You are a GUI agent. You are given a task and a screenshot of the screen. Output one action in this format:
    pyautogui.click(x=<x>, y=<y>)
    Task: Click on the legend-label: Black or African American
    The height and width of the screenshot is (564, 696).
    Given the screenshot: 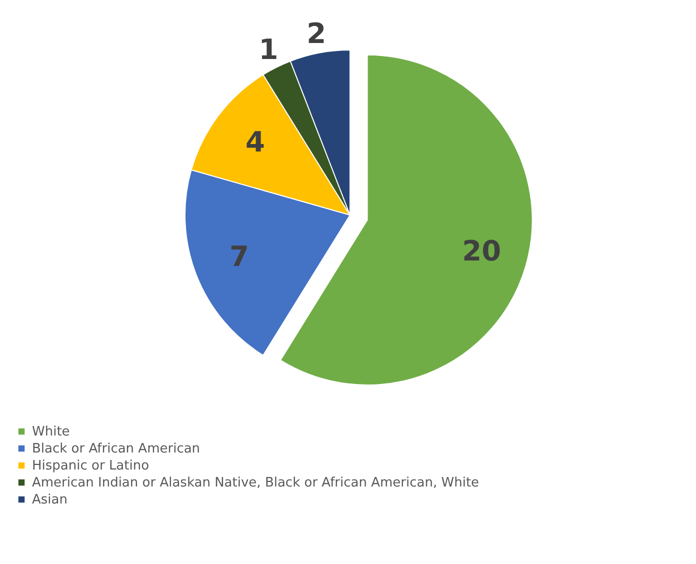 What is the action you would take?
    pyautogui.click(x=116, y=449)
    